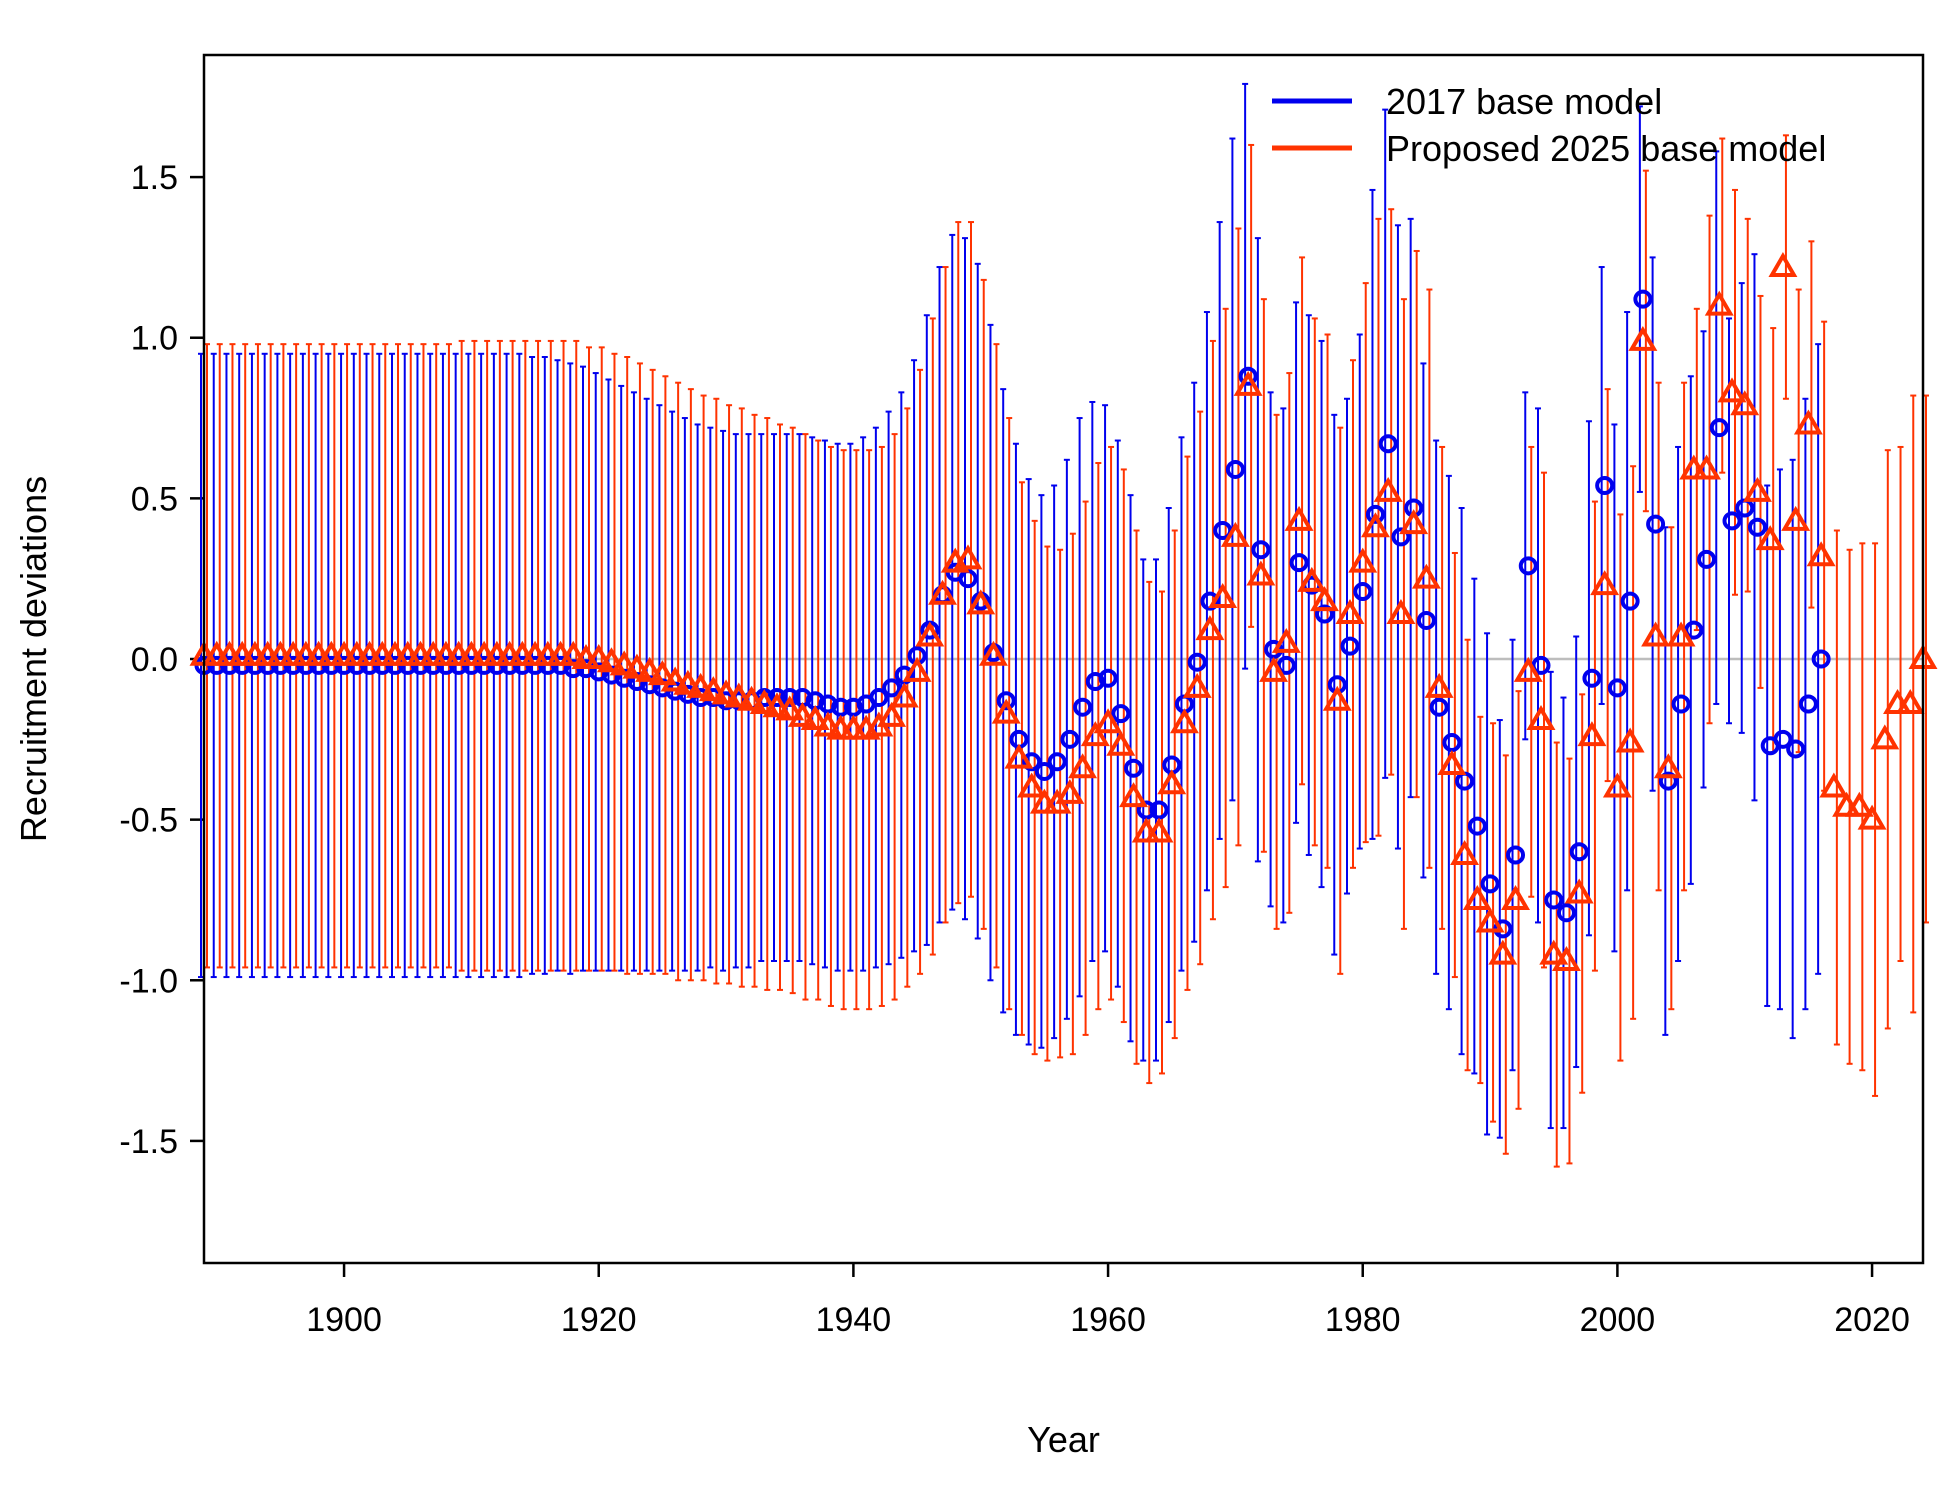 The width and height of the screenshot is (1950, 1500). I want to click on y-tick-label: -1.5, so click(148, 1142).